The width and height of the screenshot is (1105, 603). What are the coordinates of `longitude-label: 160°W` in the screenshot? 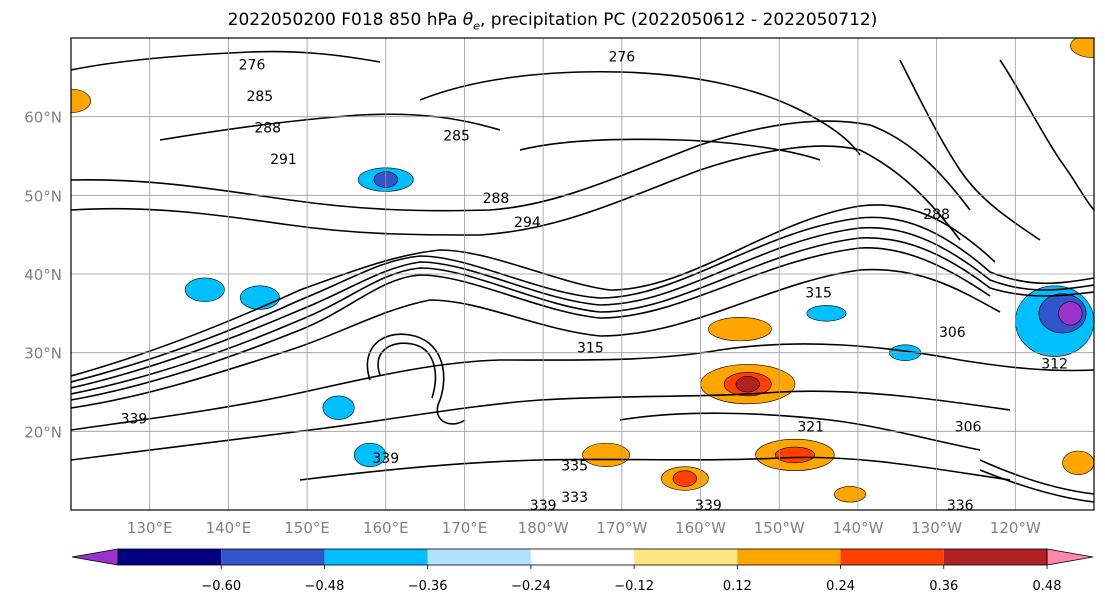 It's located at (700, 528).